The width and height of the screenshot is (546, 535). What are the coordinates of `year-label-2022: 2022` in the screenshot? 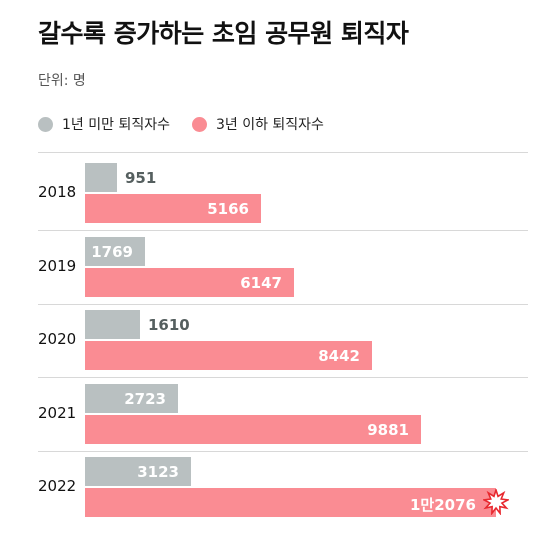 It's located at (57, 486).